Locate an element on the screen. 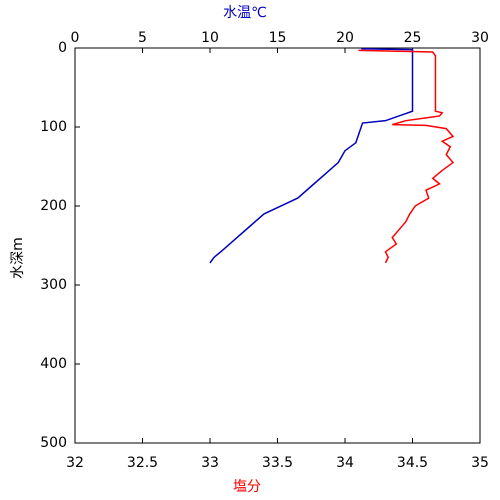 The image size is (500, 500). x-tick-label: 33 is located at coordinates (210, 463).